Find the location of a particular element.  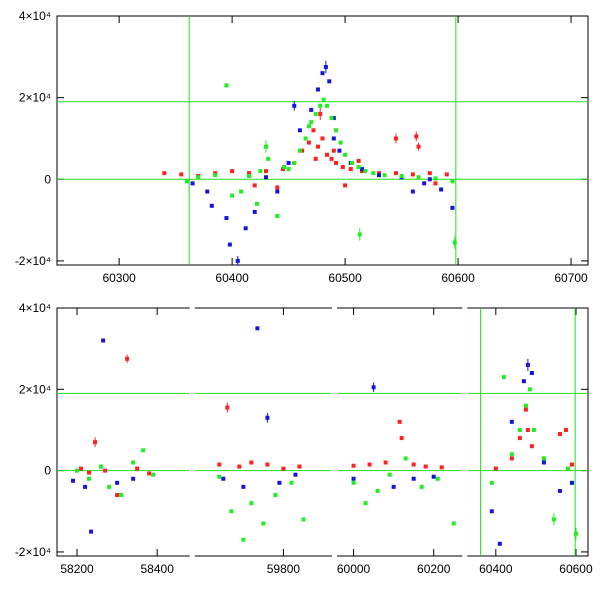

x-tick-label: 60400 is located at coordinates (232, 278).